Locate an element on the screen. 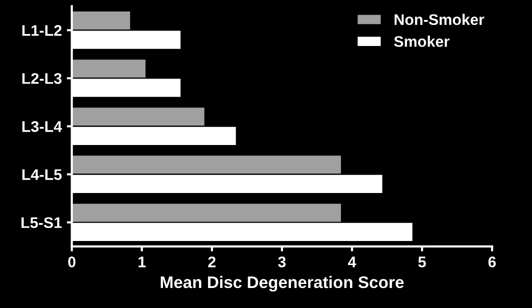 The image size is (532, 308). y-tick-label: L3-L4 is located at coordinates (42, 126).